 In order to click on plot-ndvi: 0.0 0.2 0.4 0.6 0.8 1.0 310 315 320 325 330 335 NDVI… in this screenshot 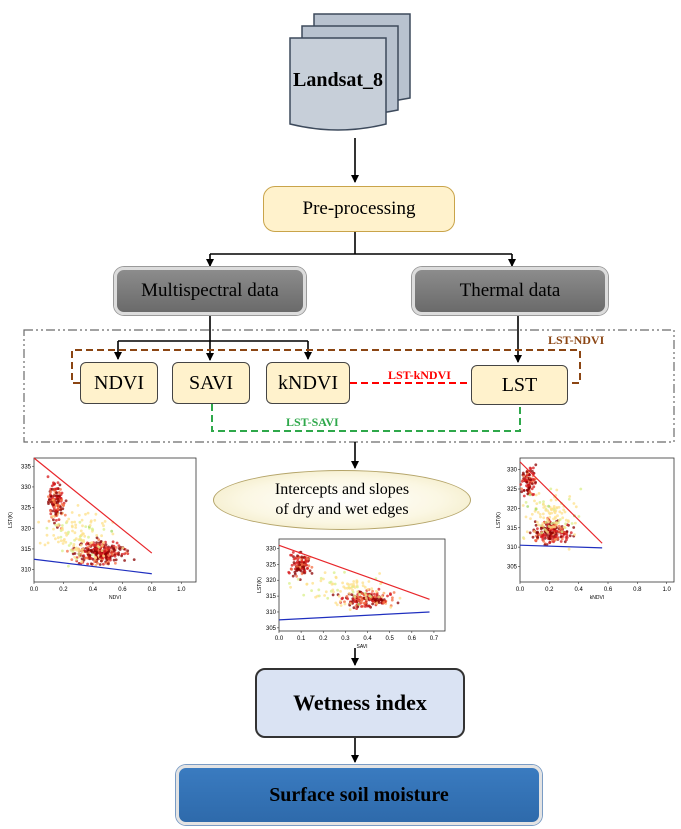, I will do `click(104, 527)`.